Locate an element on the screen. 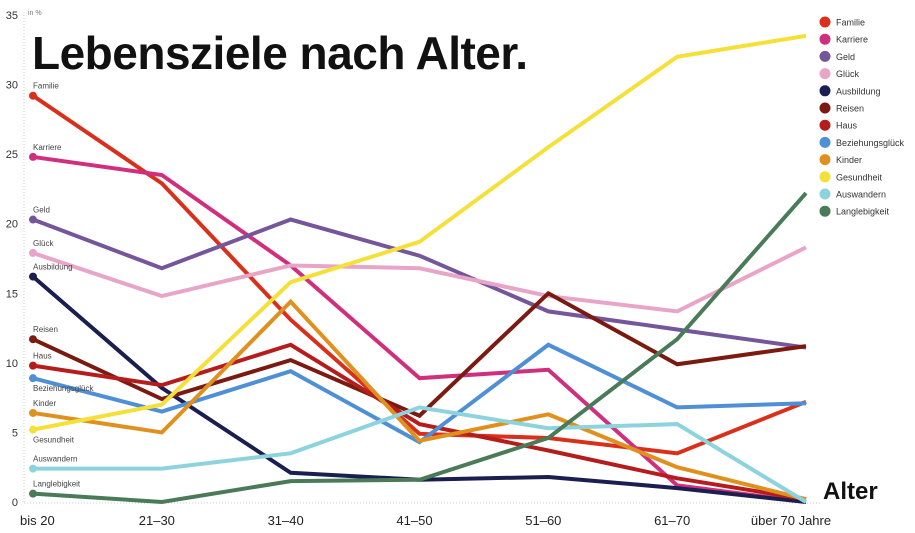  y-tick-label: 5 is located at coordinates (15, 433).